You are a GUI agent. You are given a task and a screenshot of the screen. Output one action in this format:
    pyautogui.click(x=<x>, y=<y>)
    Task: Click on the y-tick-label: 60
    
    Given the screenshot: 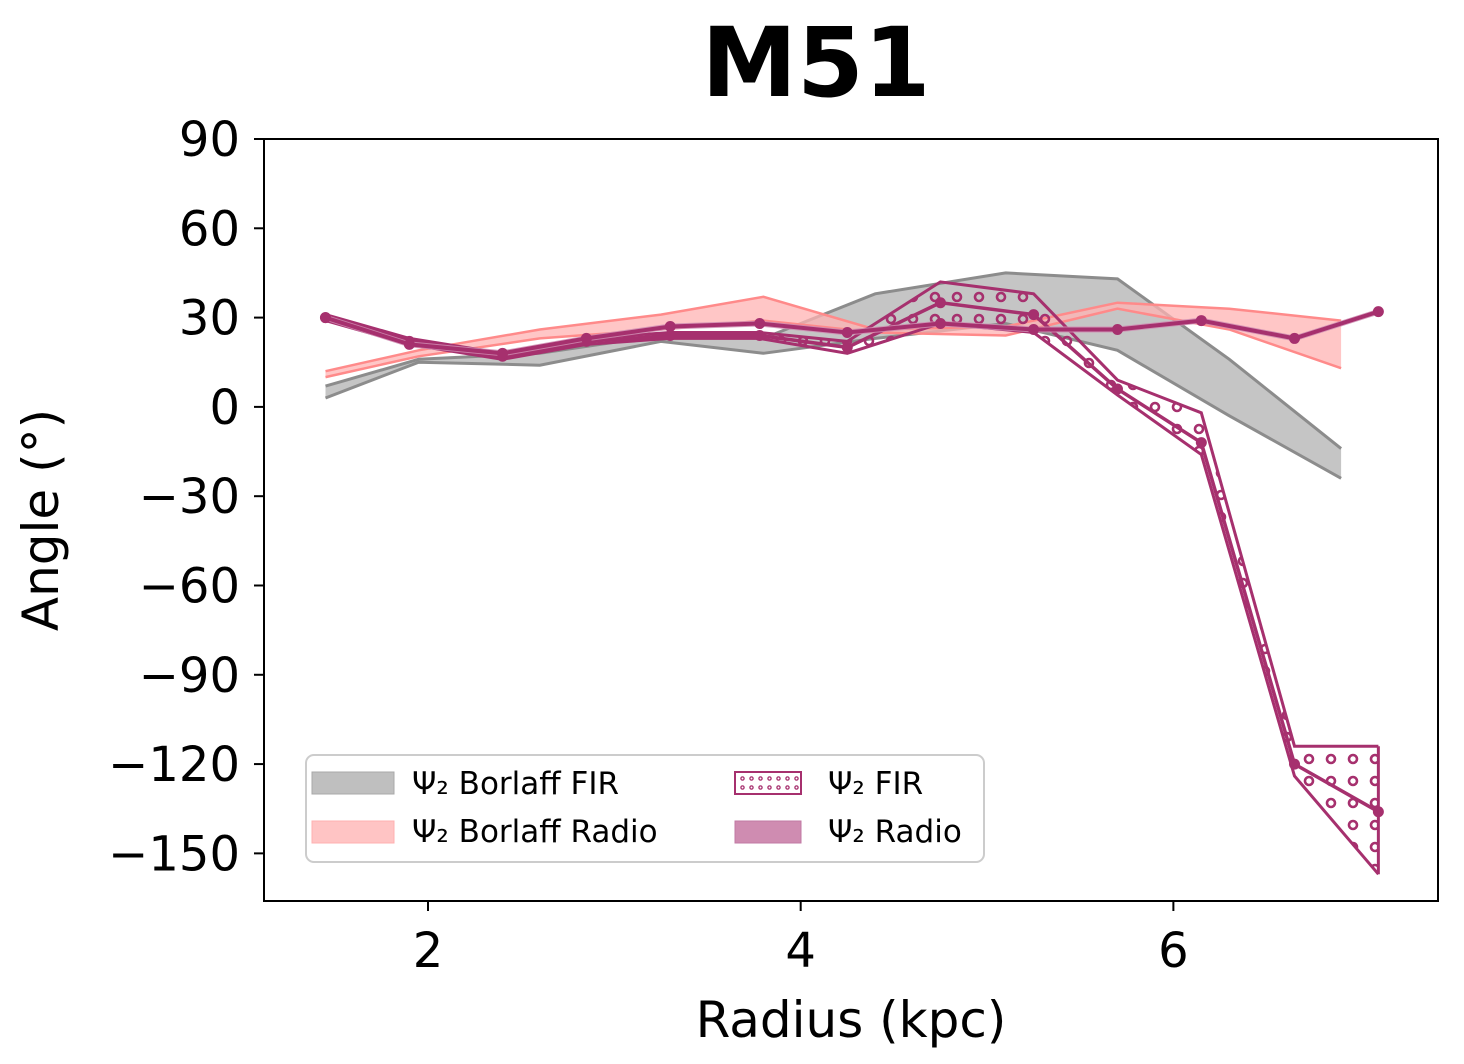 What is the action you would take?
    pyautogui.click(x=209, y=229)
    